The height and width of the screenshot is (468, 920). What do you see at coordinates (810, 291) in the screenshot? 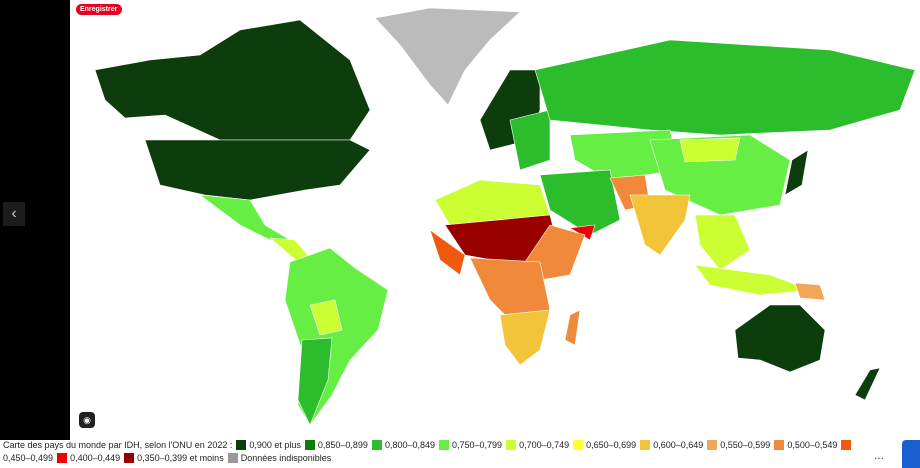
I see `papua` at bounding box center [810, 291].